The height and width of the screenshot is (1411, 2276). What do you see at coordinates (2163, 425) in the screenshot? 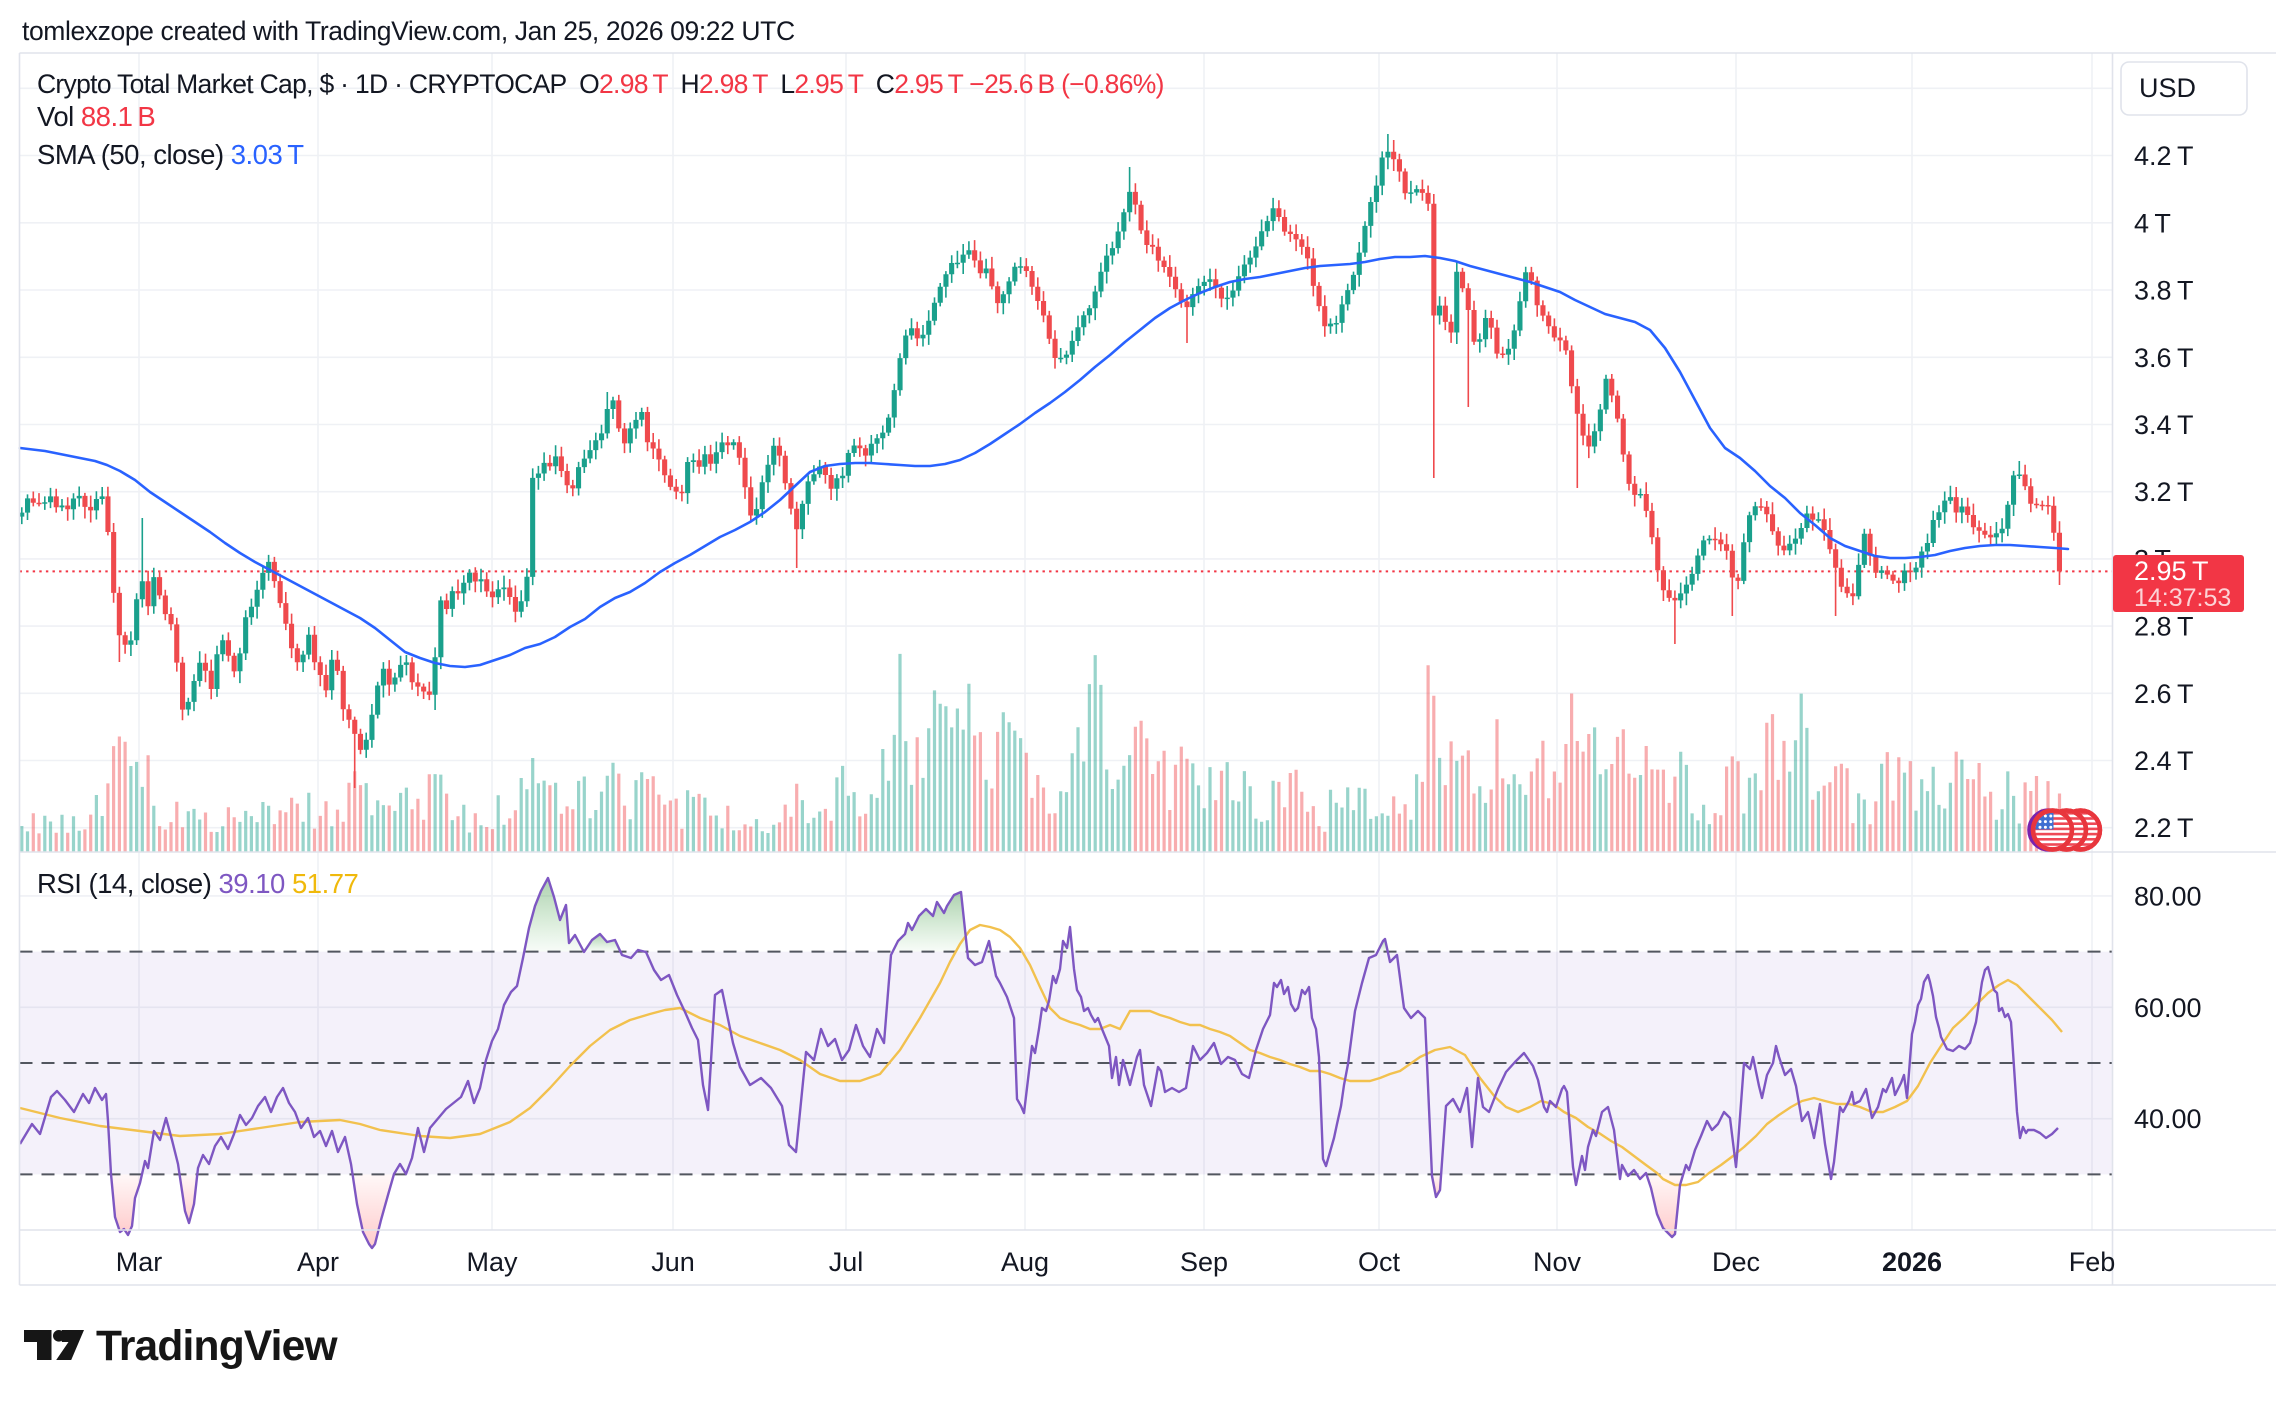
I see `svg-text: 3.4 T` at bounding box center [2163, 425].